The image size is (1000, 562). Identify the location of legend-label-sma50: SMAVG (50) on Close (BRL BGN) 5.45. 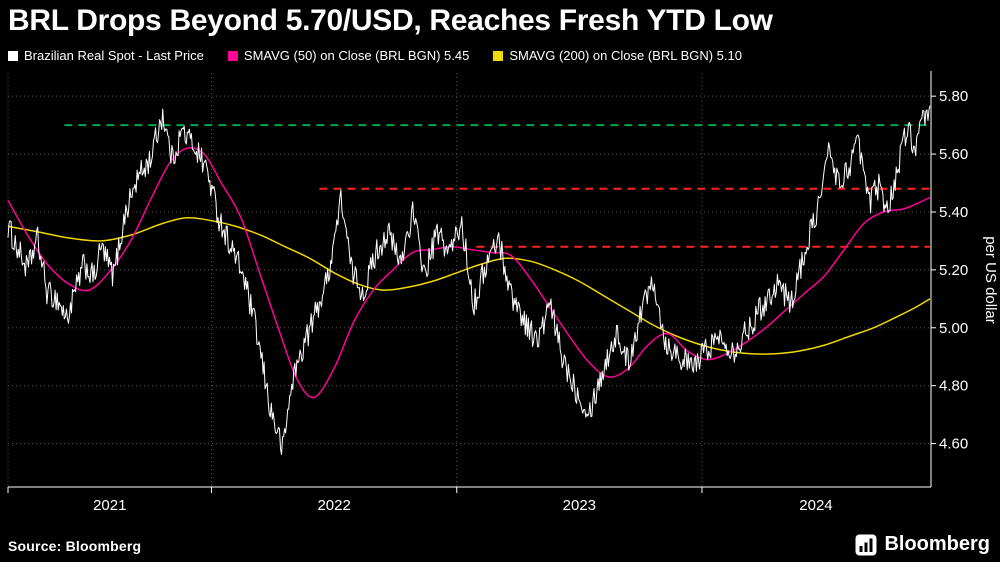
(356, 55).